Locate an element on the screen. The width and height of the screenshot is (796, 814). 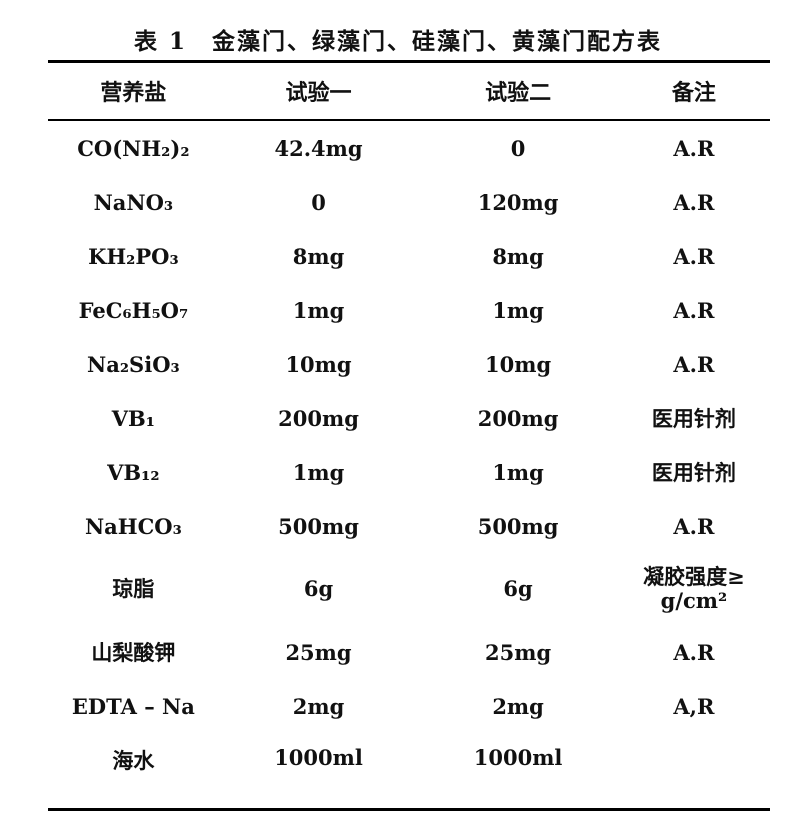
cell-name: VB₁ is located at coordinates (133, 418).